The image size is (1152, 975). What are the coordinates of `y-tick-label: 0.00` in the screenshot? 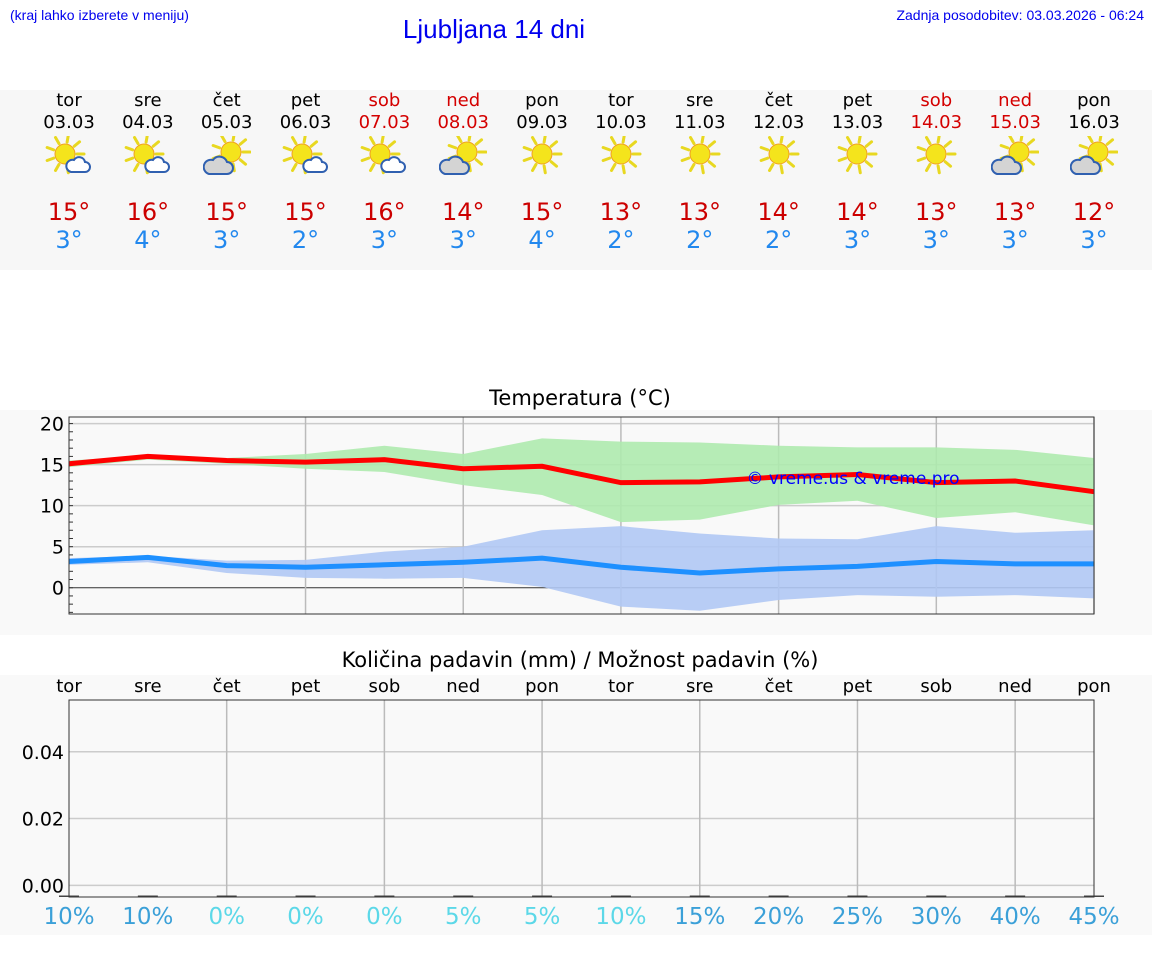 It's located at (43, 886).